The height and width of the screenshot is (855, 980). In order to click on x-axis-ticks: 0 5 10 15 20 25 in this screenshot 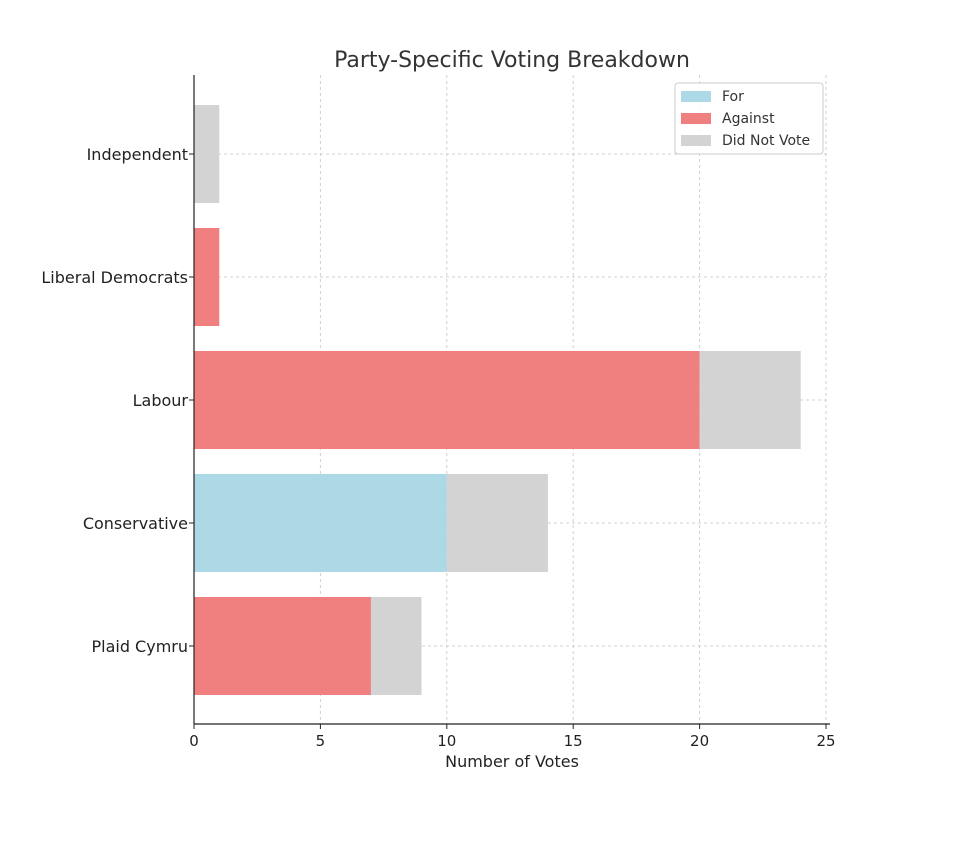, I will do `click(512, 737)`.